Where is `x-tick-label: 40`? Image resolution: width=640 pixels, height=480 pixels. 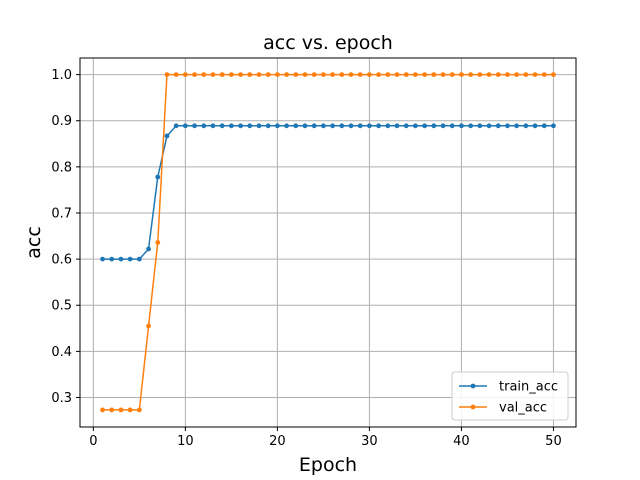
x-tick-label: 40 is located at coordinates (461, 441).